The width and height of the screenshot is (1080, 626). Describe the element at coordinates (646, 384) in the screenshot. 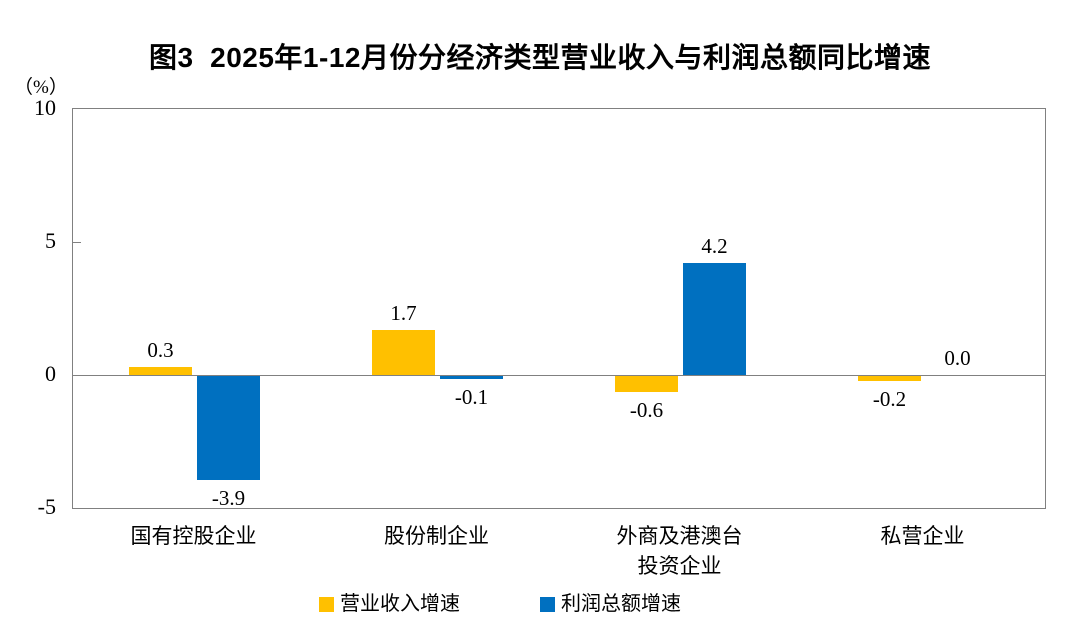

I see `bar-series1-group3` at that location.